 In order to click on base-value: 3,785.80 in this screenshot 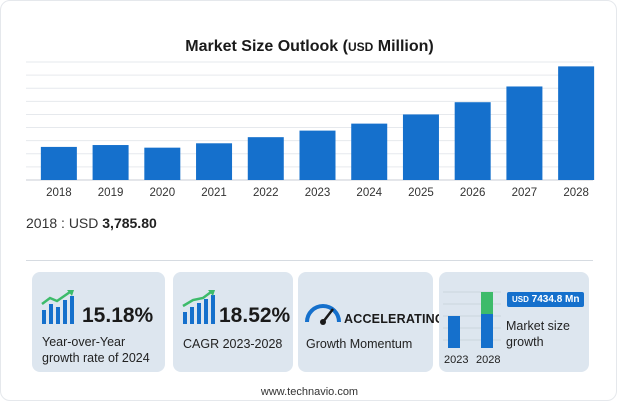, I will do `click(129, 223)`.